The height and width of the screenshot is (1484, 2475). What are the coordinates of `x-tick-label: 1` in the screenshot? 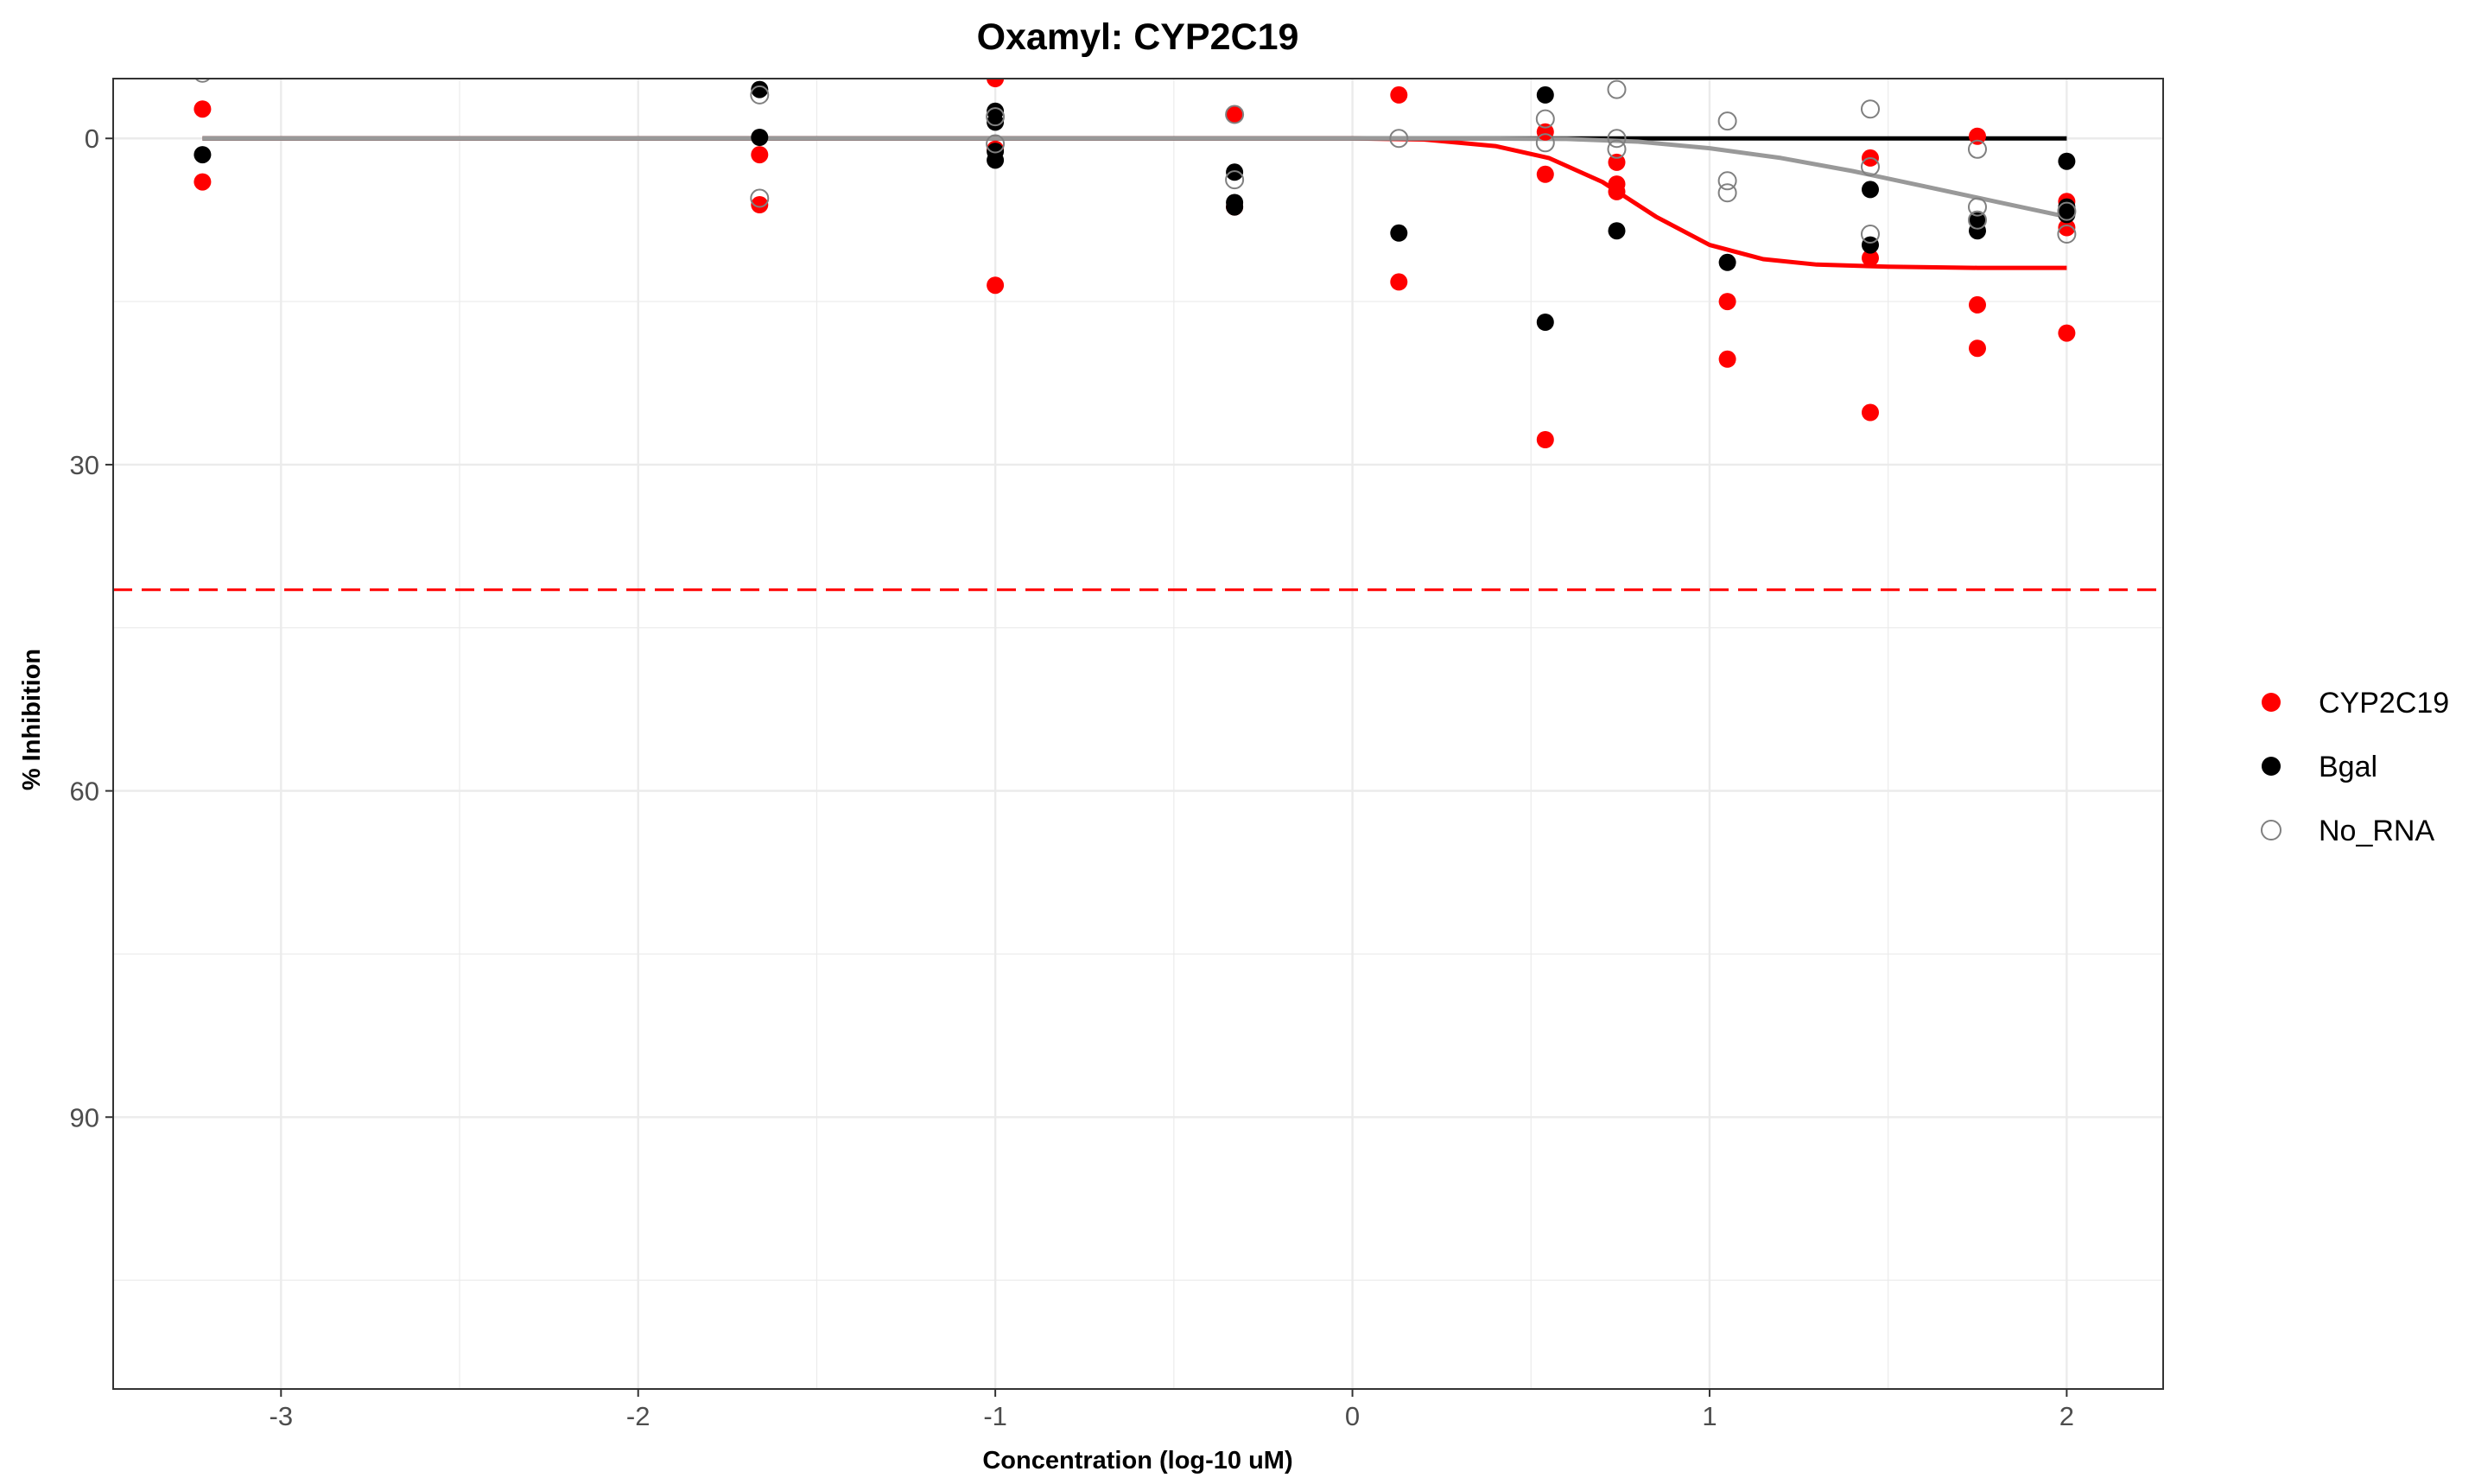 It's located at (1709, 1416).